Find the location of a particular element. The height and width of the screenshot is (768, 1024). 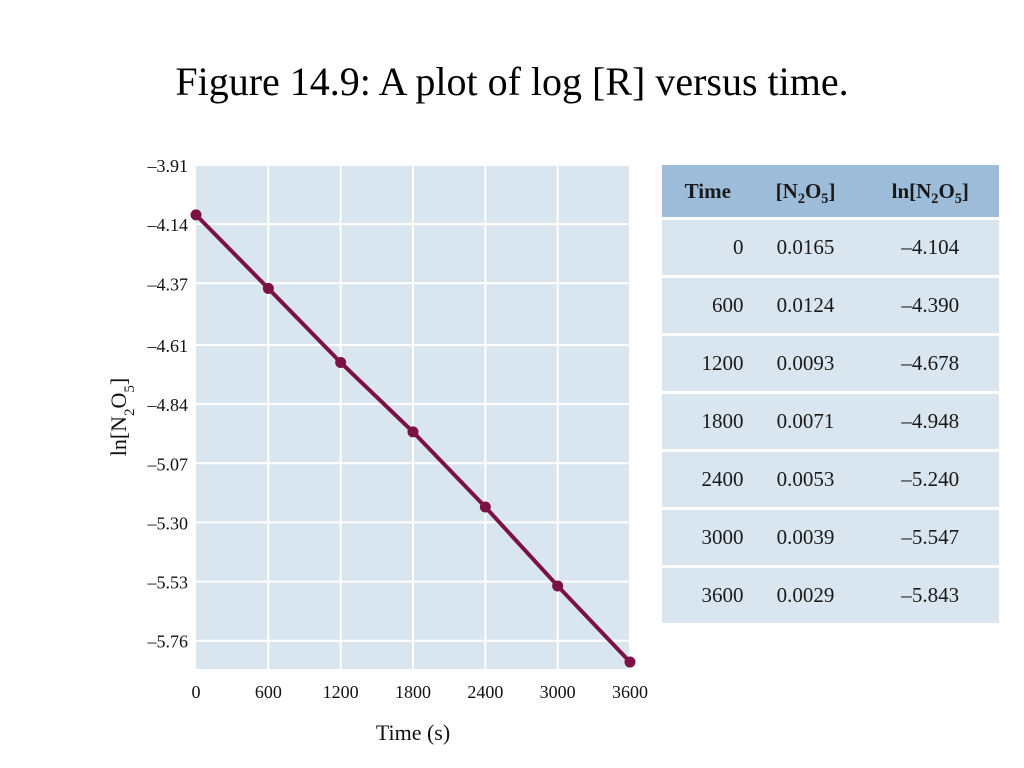

table-header-row: Time [N2O5] ln[N2O5] is located at coordinates (830, 192).